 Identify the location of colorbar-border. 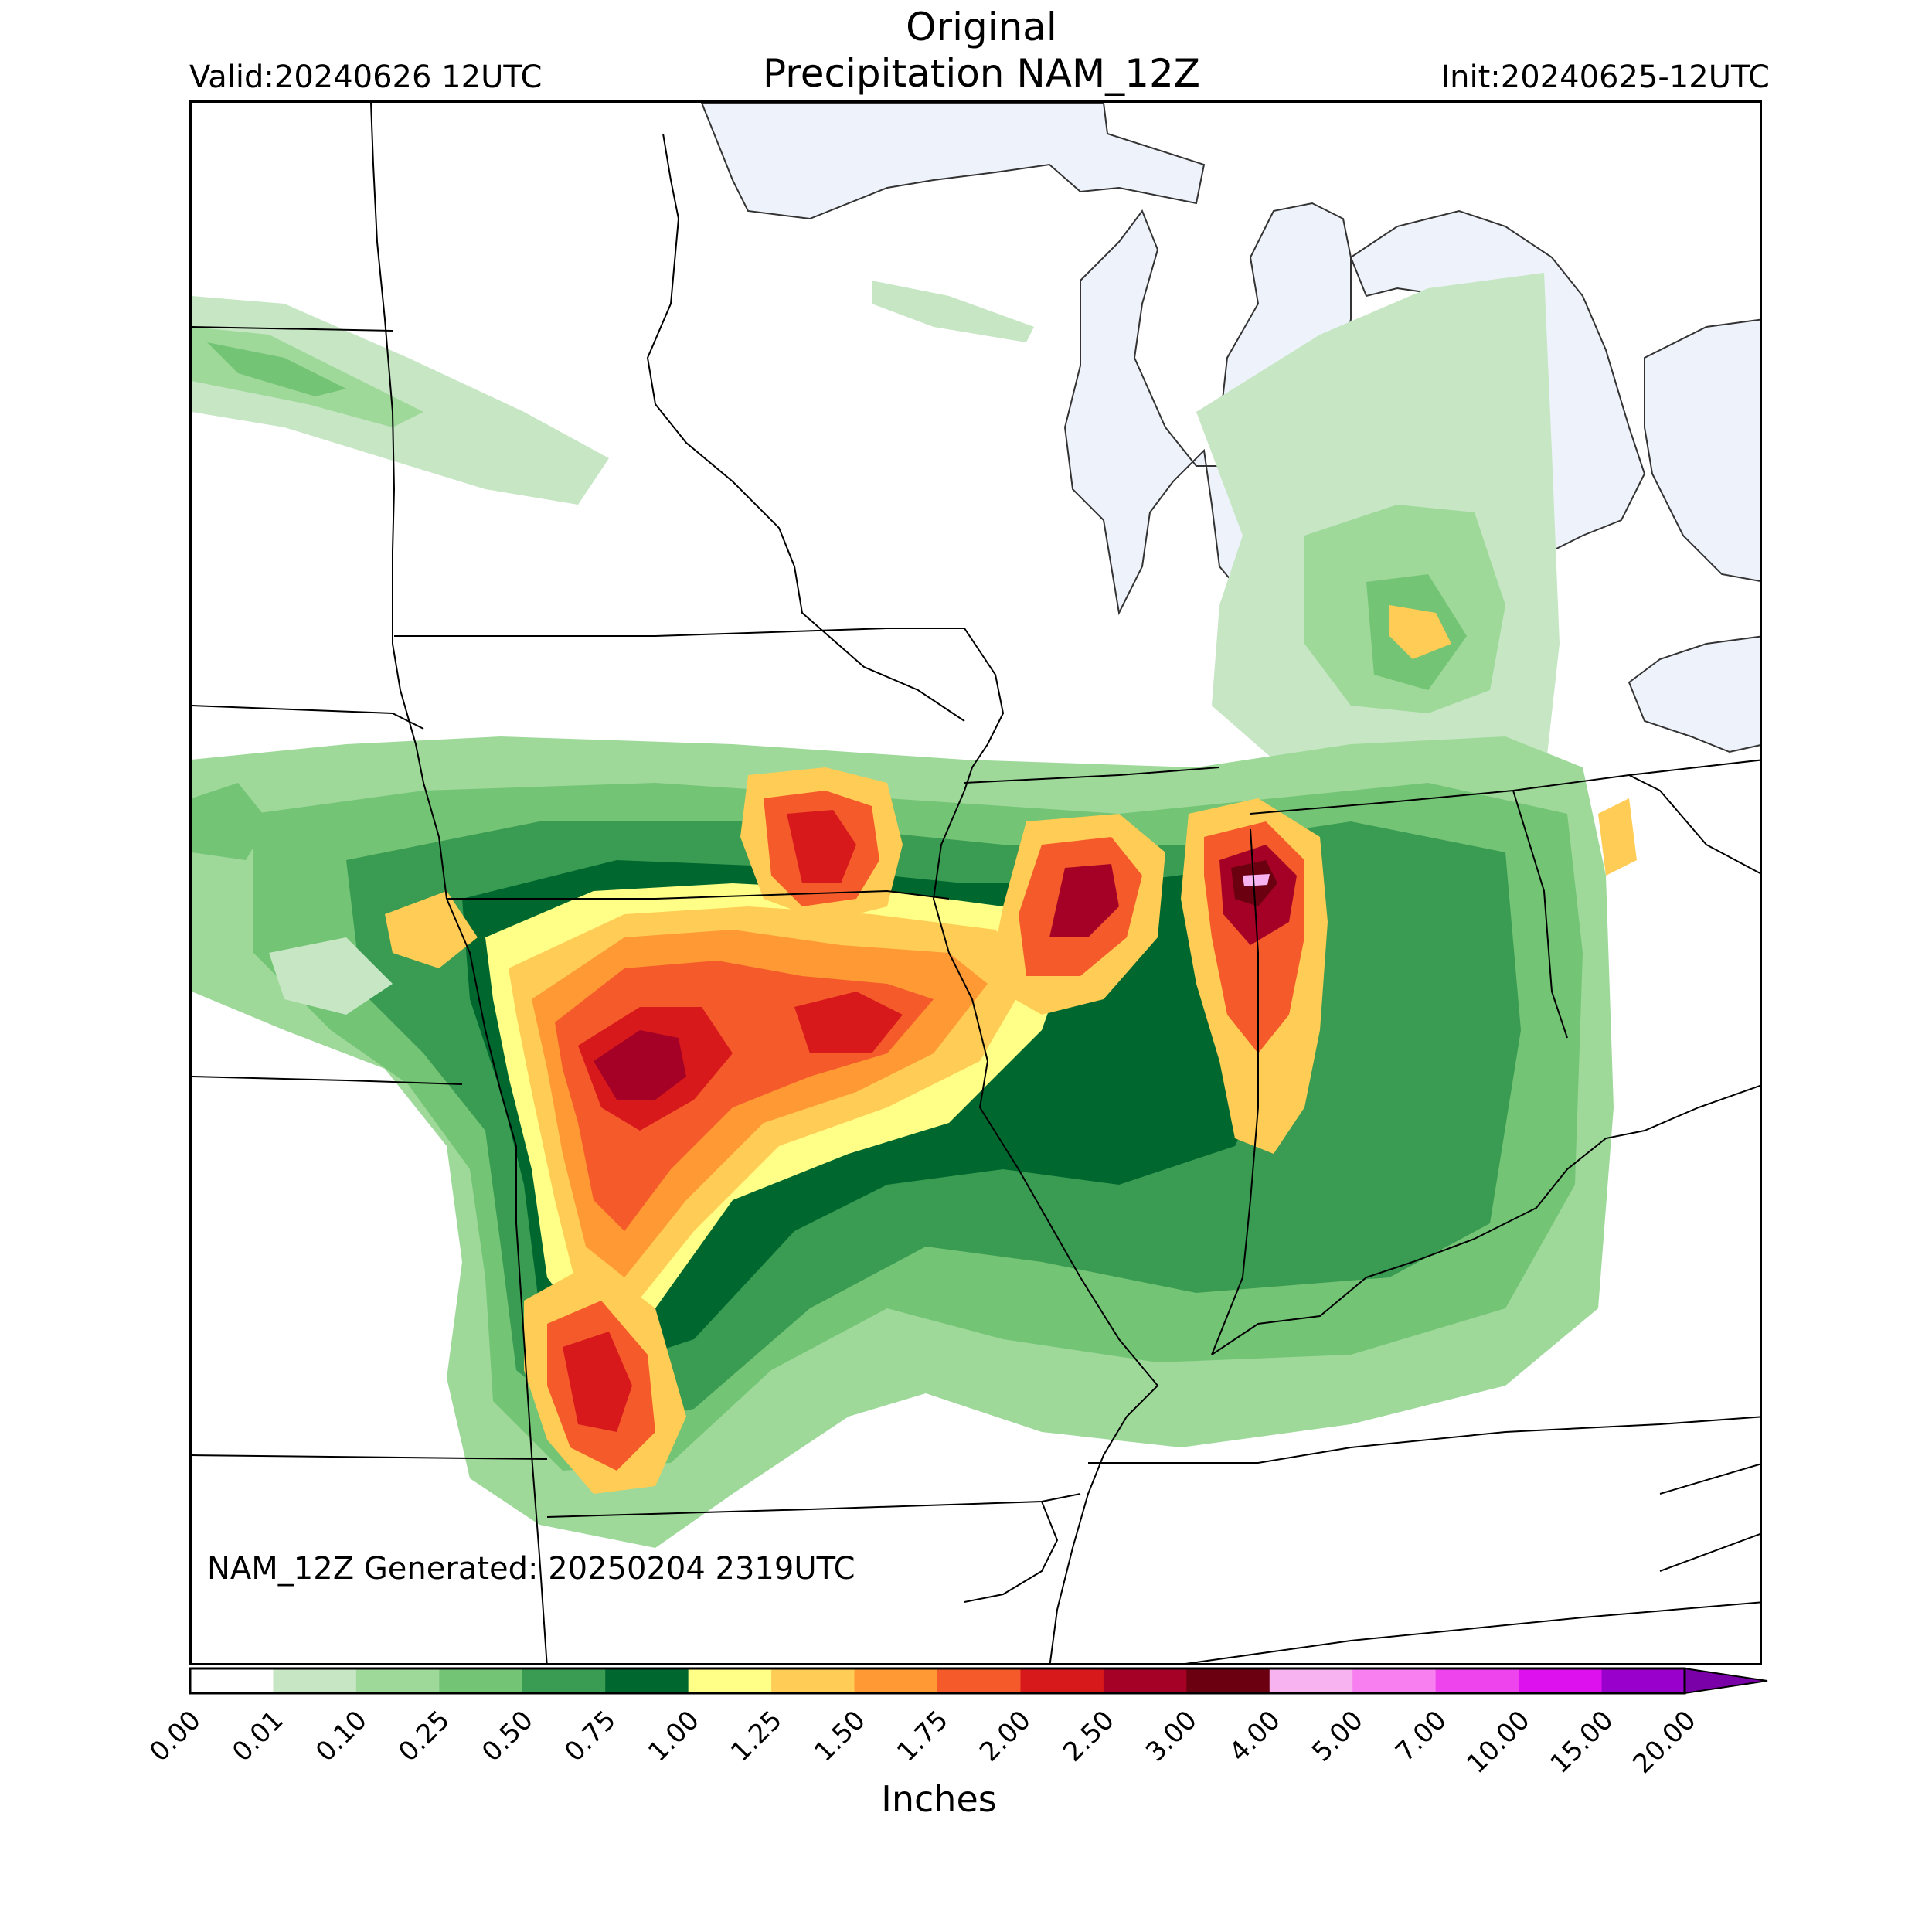
(937, 1681).